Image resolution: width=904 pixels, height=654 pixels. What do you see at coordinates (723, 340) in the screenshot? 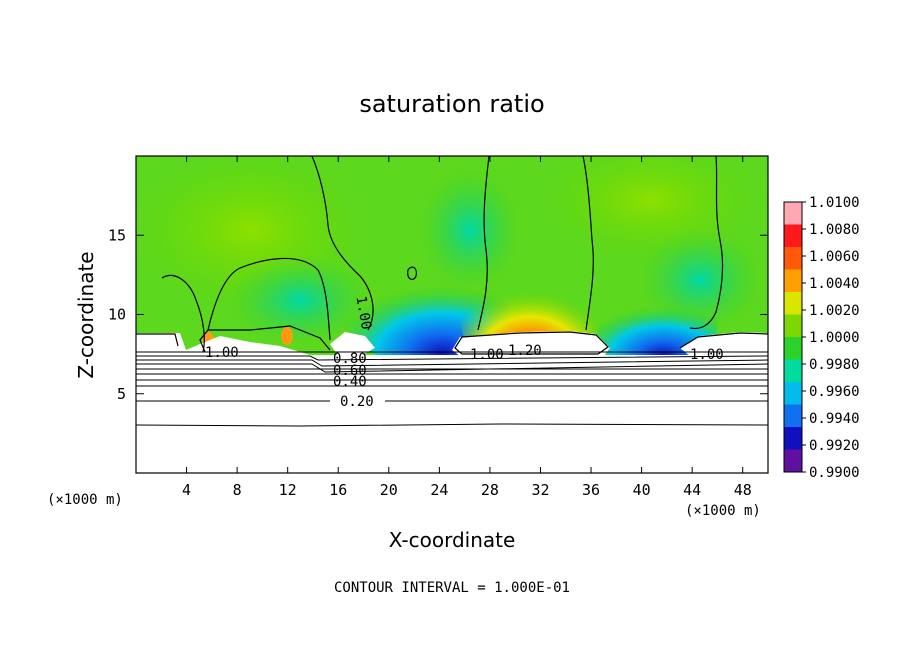
I see `contour-line-cloud-right` at bounding box center [723, 340].